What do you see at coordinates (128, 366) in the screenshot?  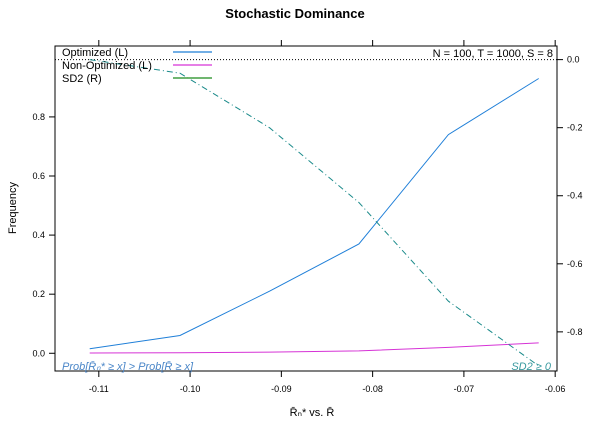 I see `annotation-left: Prob[R̄ₙ* ≥ x] > Prob[R̄ ≥ x]` at bounding box center [128, 366].